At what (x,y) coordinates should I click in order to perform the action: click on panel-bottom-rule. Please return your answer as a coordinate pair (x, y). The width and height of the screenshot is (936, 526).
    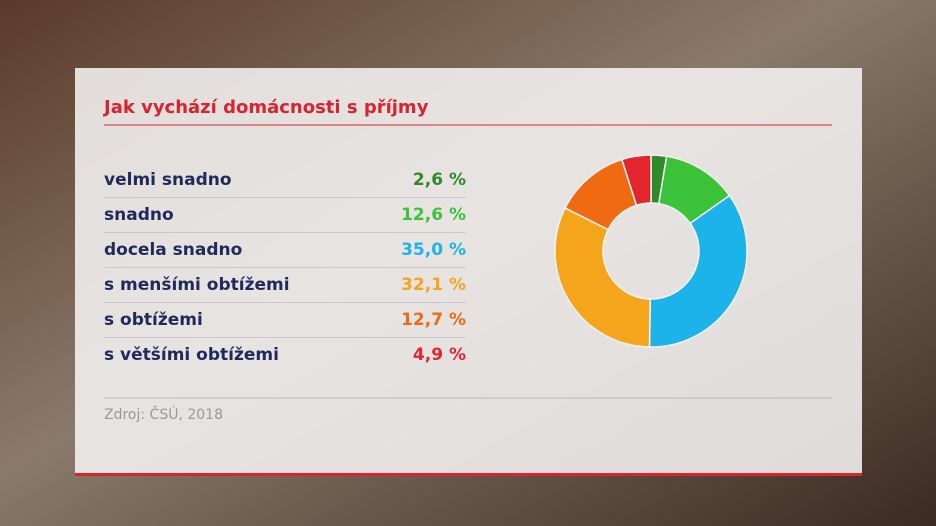
    Looking at the image, I should click on (468, 474).